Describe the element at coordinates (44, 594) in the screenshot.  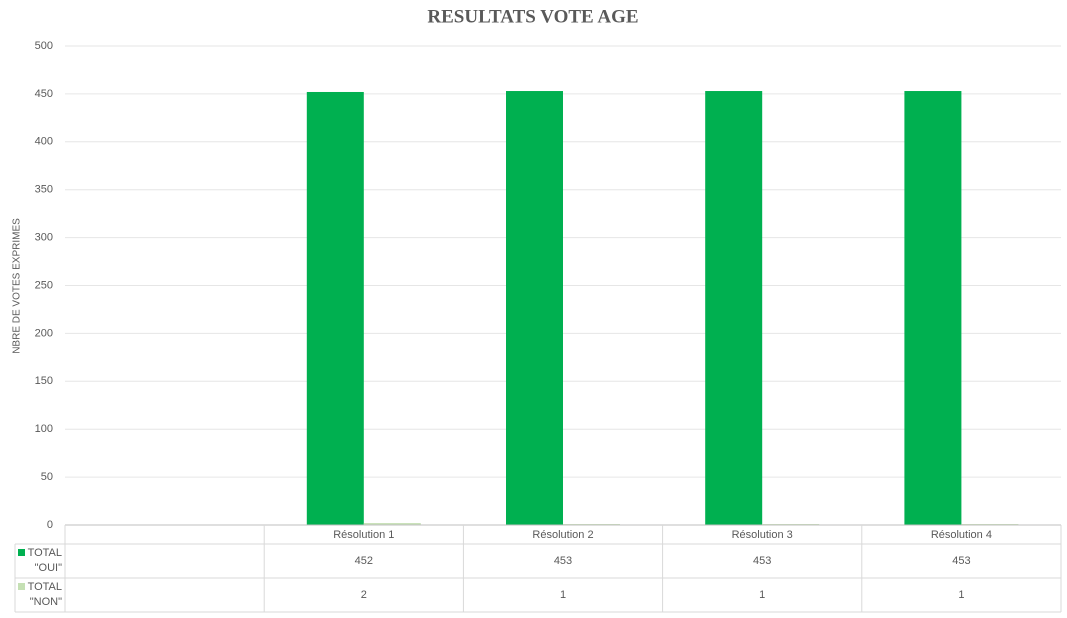
I see `legend-label: TOTAL "NON"` at that location.